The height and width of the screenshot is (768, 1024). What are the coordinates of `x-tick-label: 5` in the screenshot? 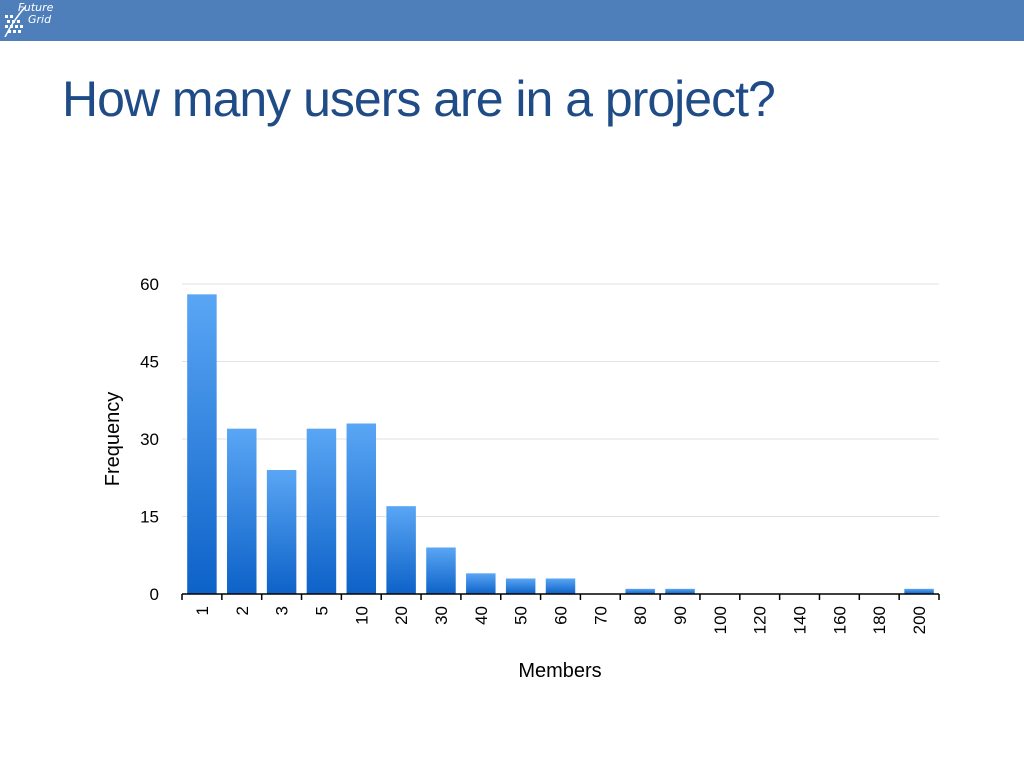 It's located at (321, 610).